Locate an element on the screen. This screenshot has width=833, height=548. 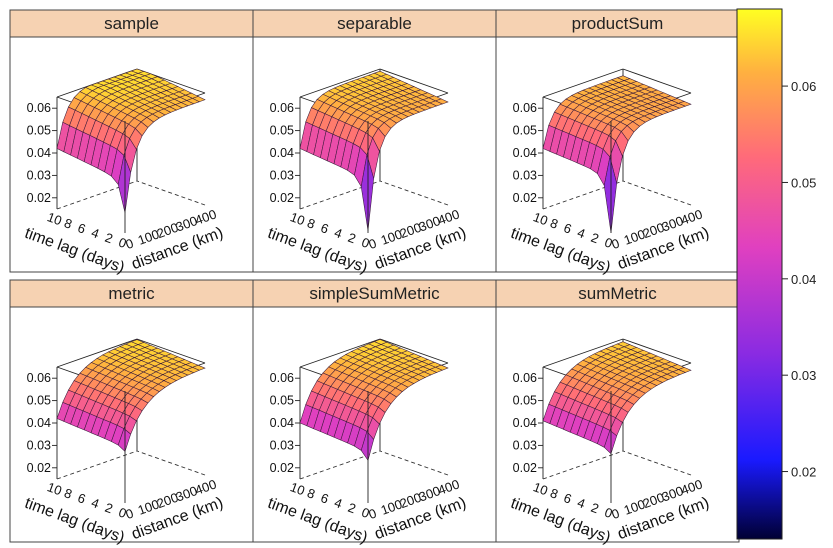
panel-title: metric is located at coordinates (131, 293).